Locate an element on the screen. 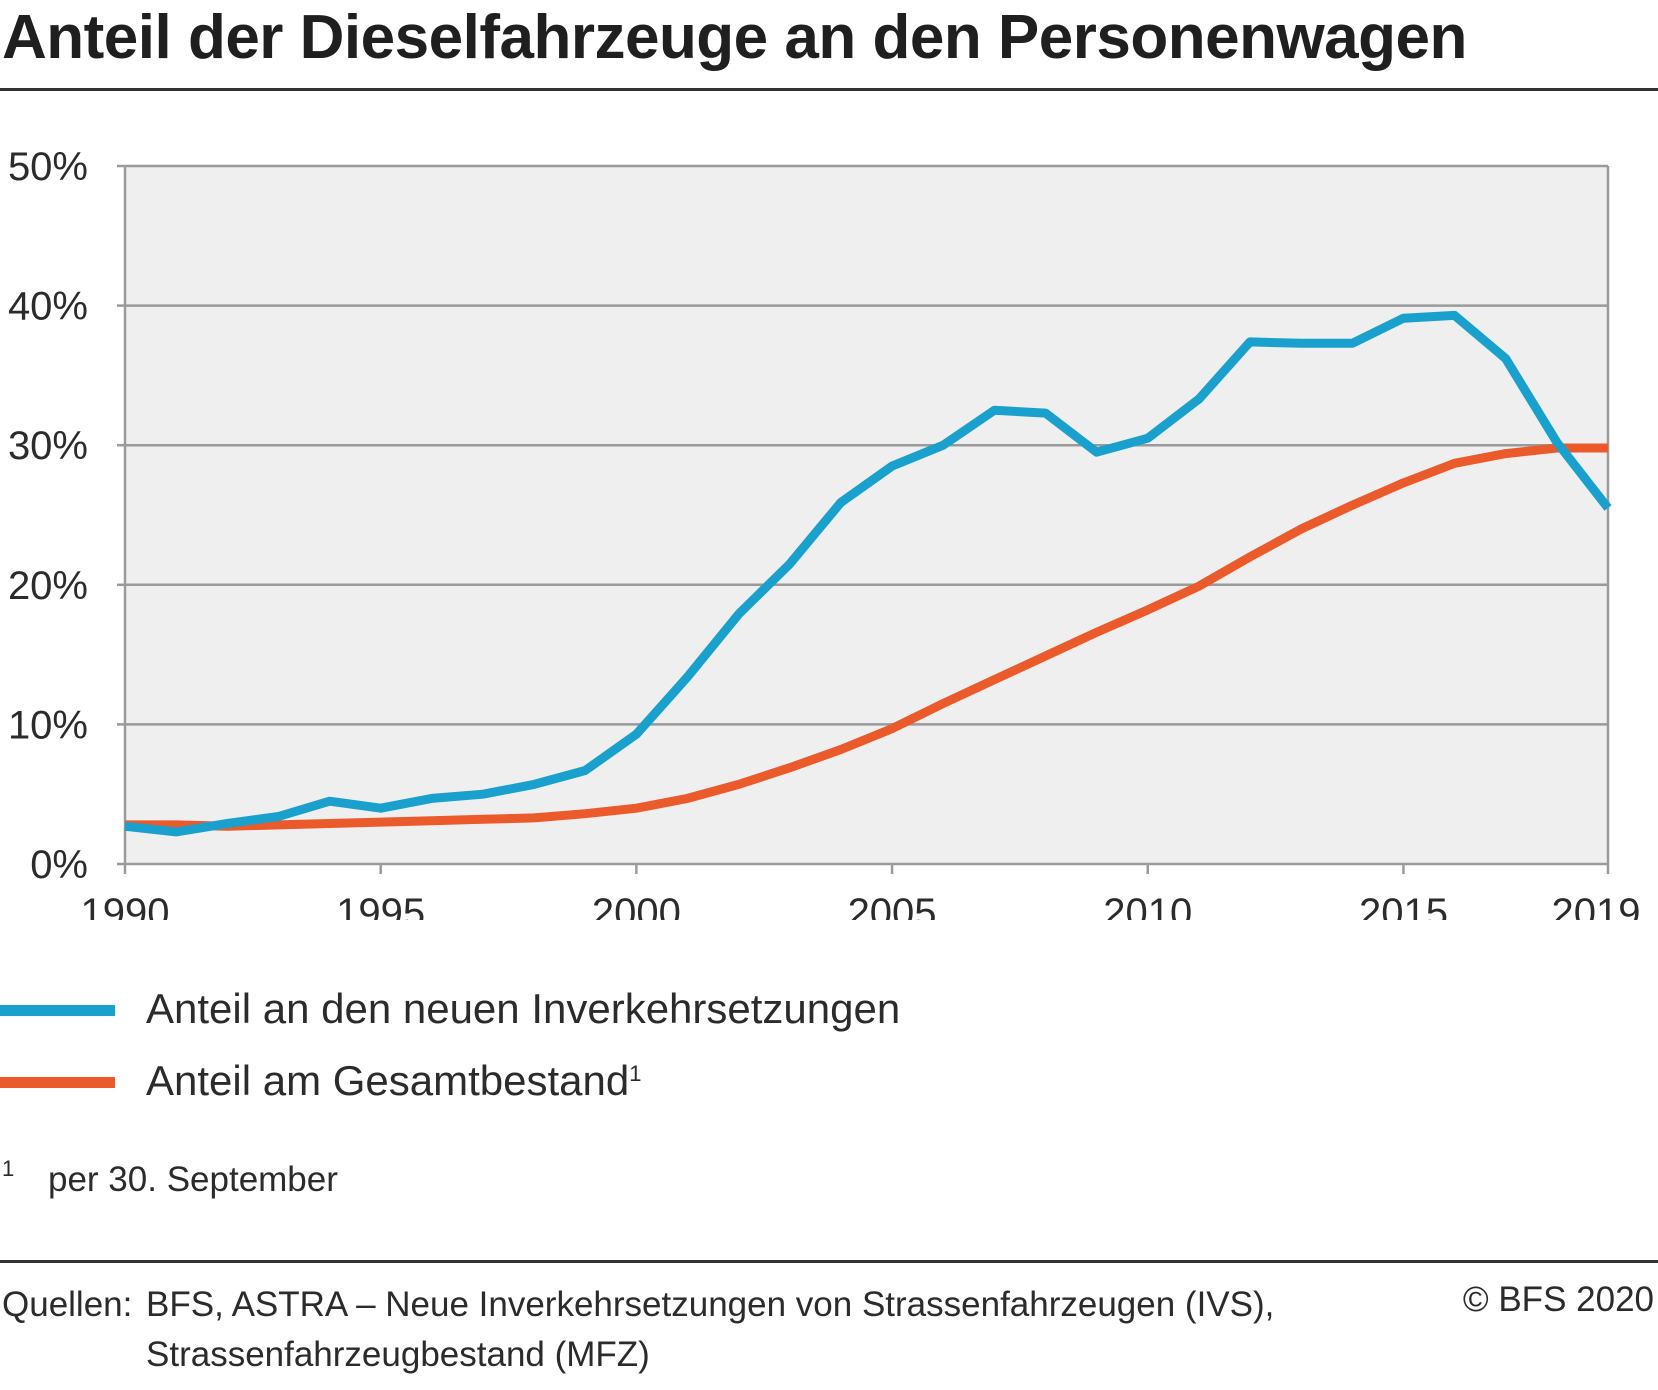 The height and width of the screenshot is (1390, 1658). legend-item-total-stock: Anteil am Gesamtbestand1 is located at coordinates (500, 1082).